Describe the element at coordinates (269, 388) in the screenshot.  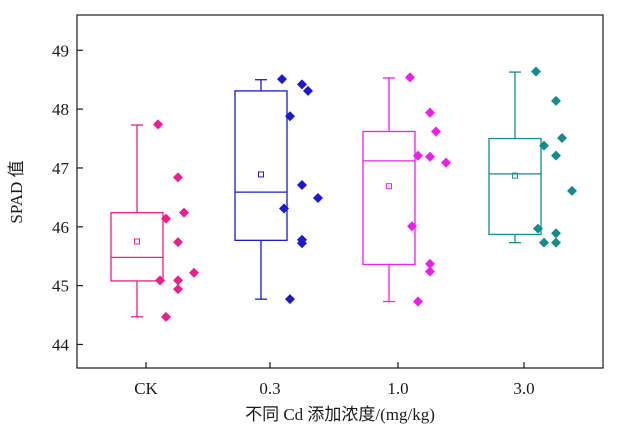
I see `x-tick-label-1: 0.3` at that location.